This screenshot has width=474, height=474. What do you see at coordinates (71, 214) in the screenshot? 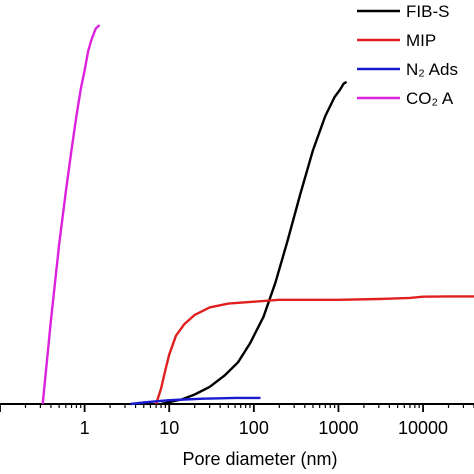
I see `series-line-co2-ads` at bounding box center [71, 214].